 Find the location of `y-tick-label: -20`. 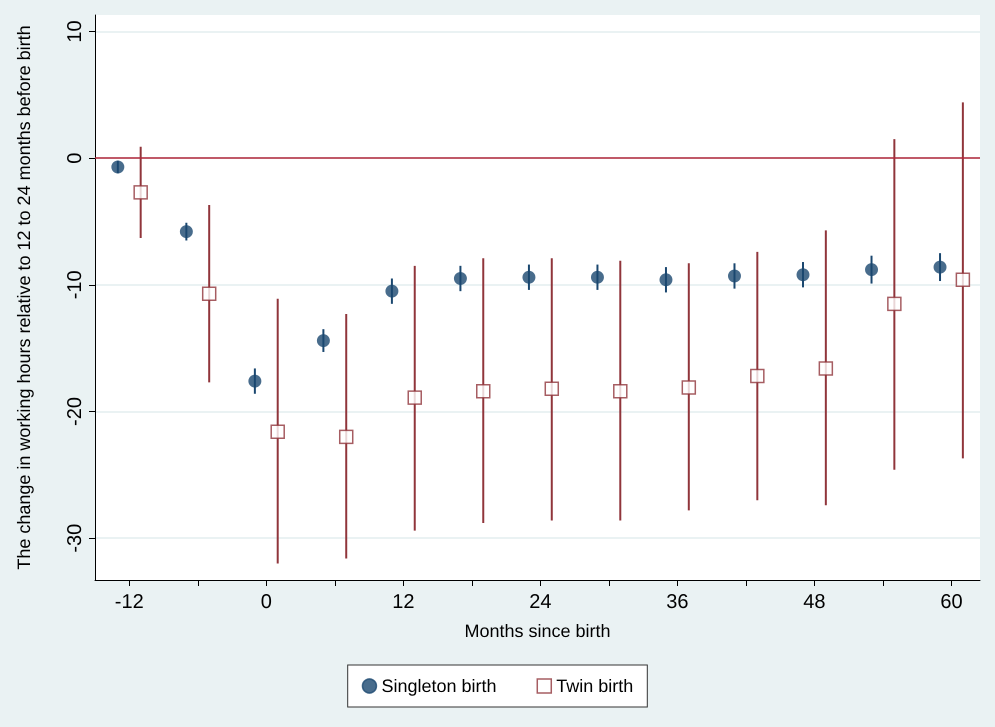

y-tick-label: -20 is located at coordinates (75, 411).